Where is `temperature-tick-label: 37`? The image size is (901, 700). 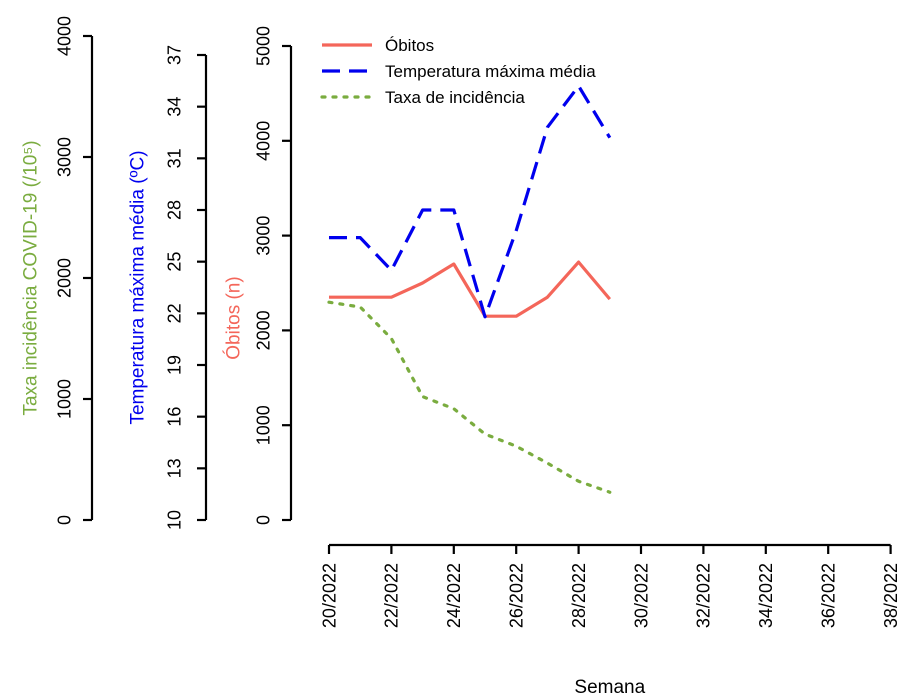 temperature-tick-label: 37 is located at coordinates (174, 55).